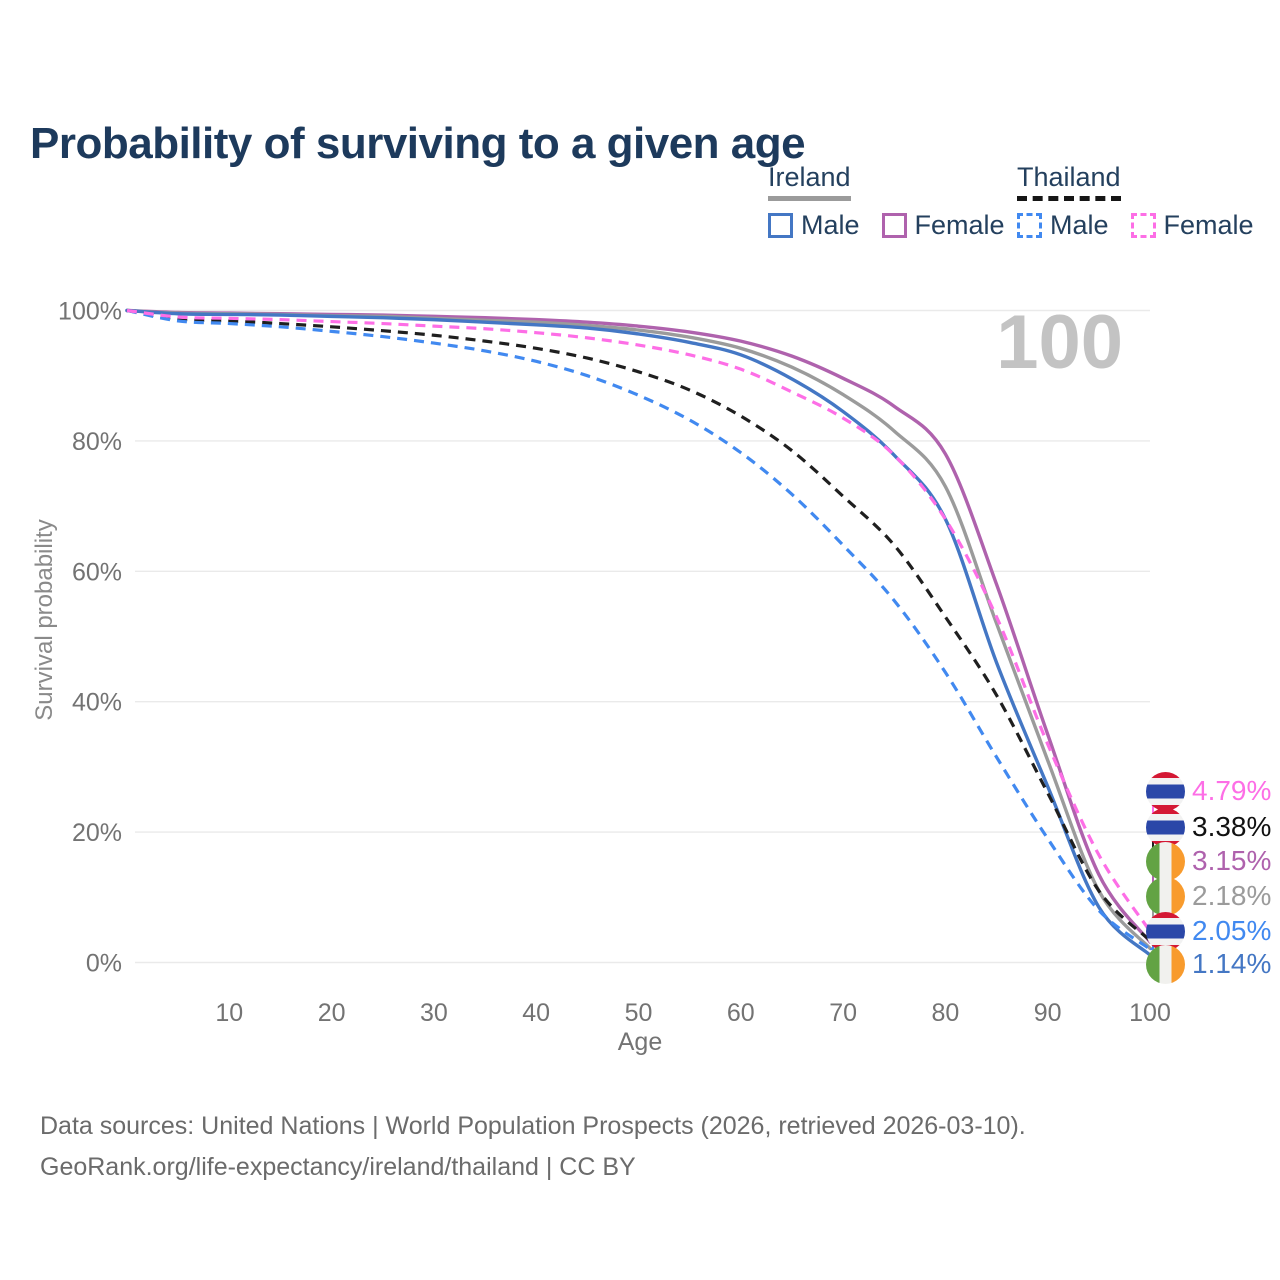 Image resolution: width=1280 pixels, height=1280 pixels. I want to click on legend-item-ireland-female: Female, so click(959, 225).